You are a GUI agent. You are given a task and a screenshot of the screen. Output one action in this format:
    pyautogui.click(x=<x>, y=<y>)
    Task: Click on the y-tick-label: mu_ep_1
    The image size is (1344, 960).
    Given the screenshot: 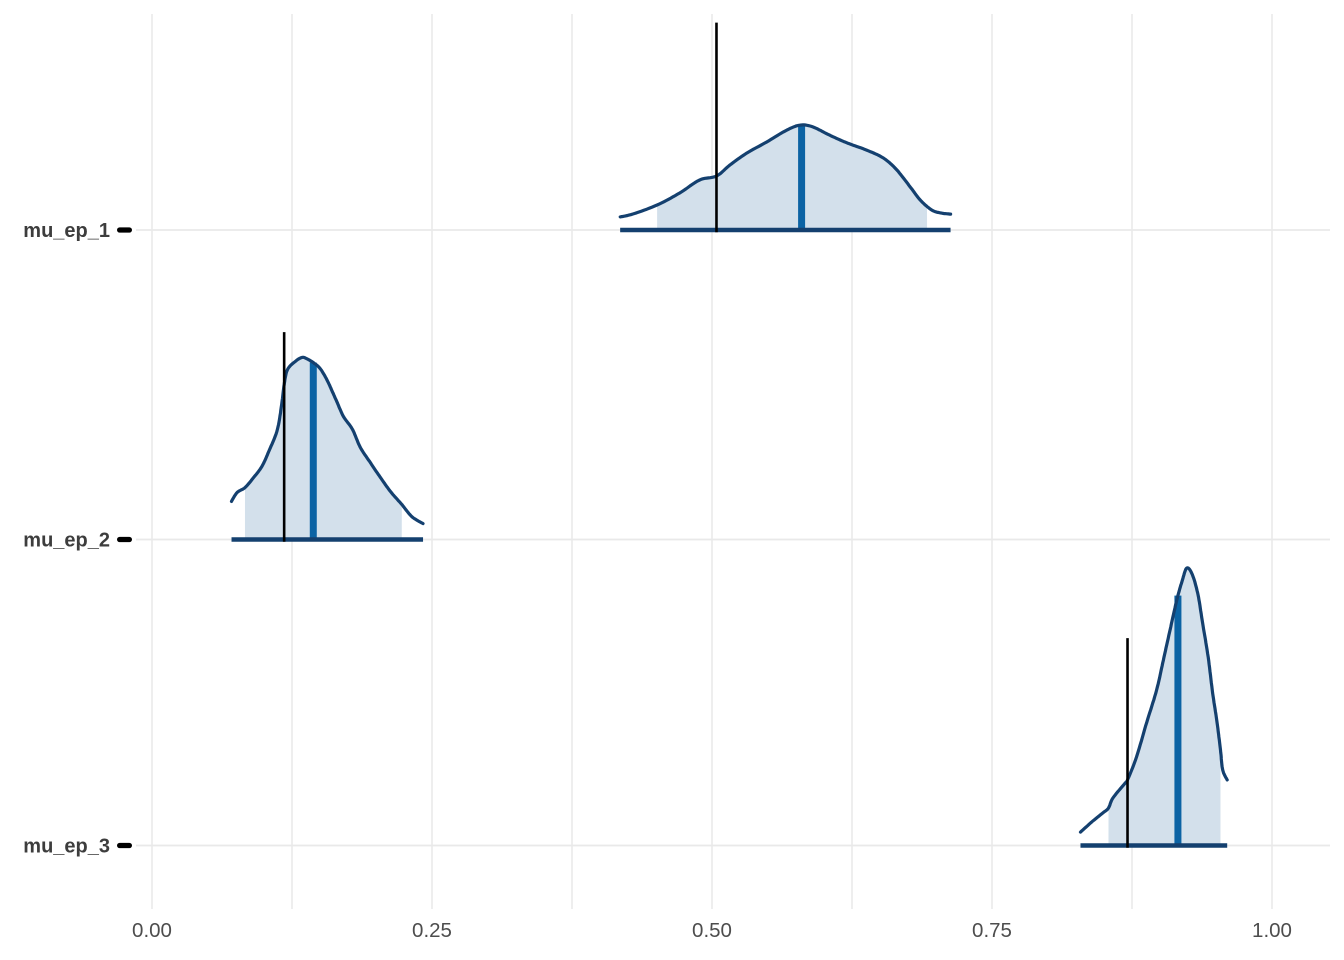 What is the action you would take?
    pyautogui.click(x=66, y=231)
    